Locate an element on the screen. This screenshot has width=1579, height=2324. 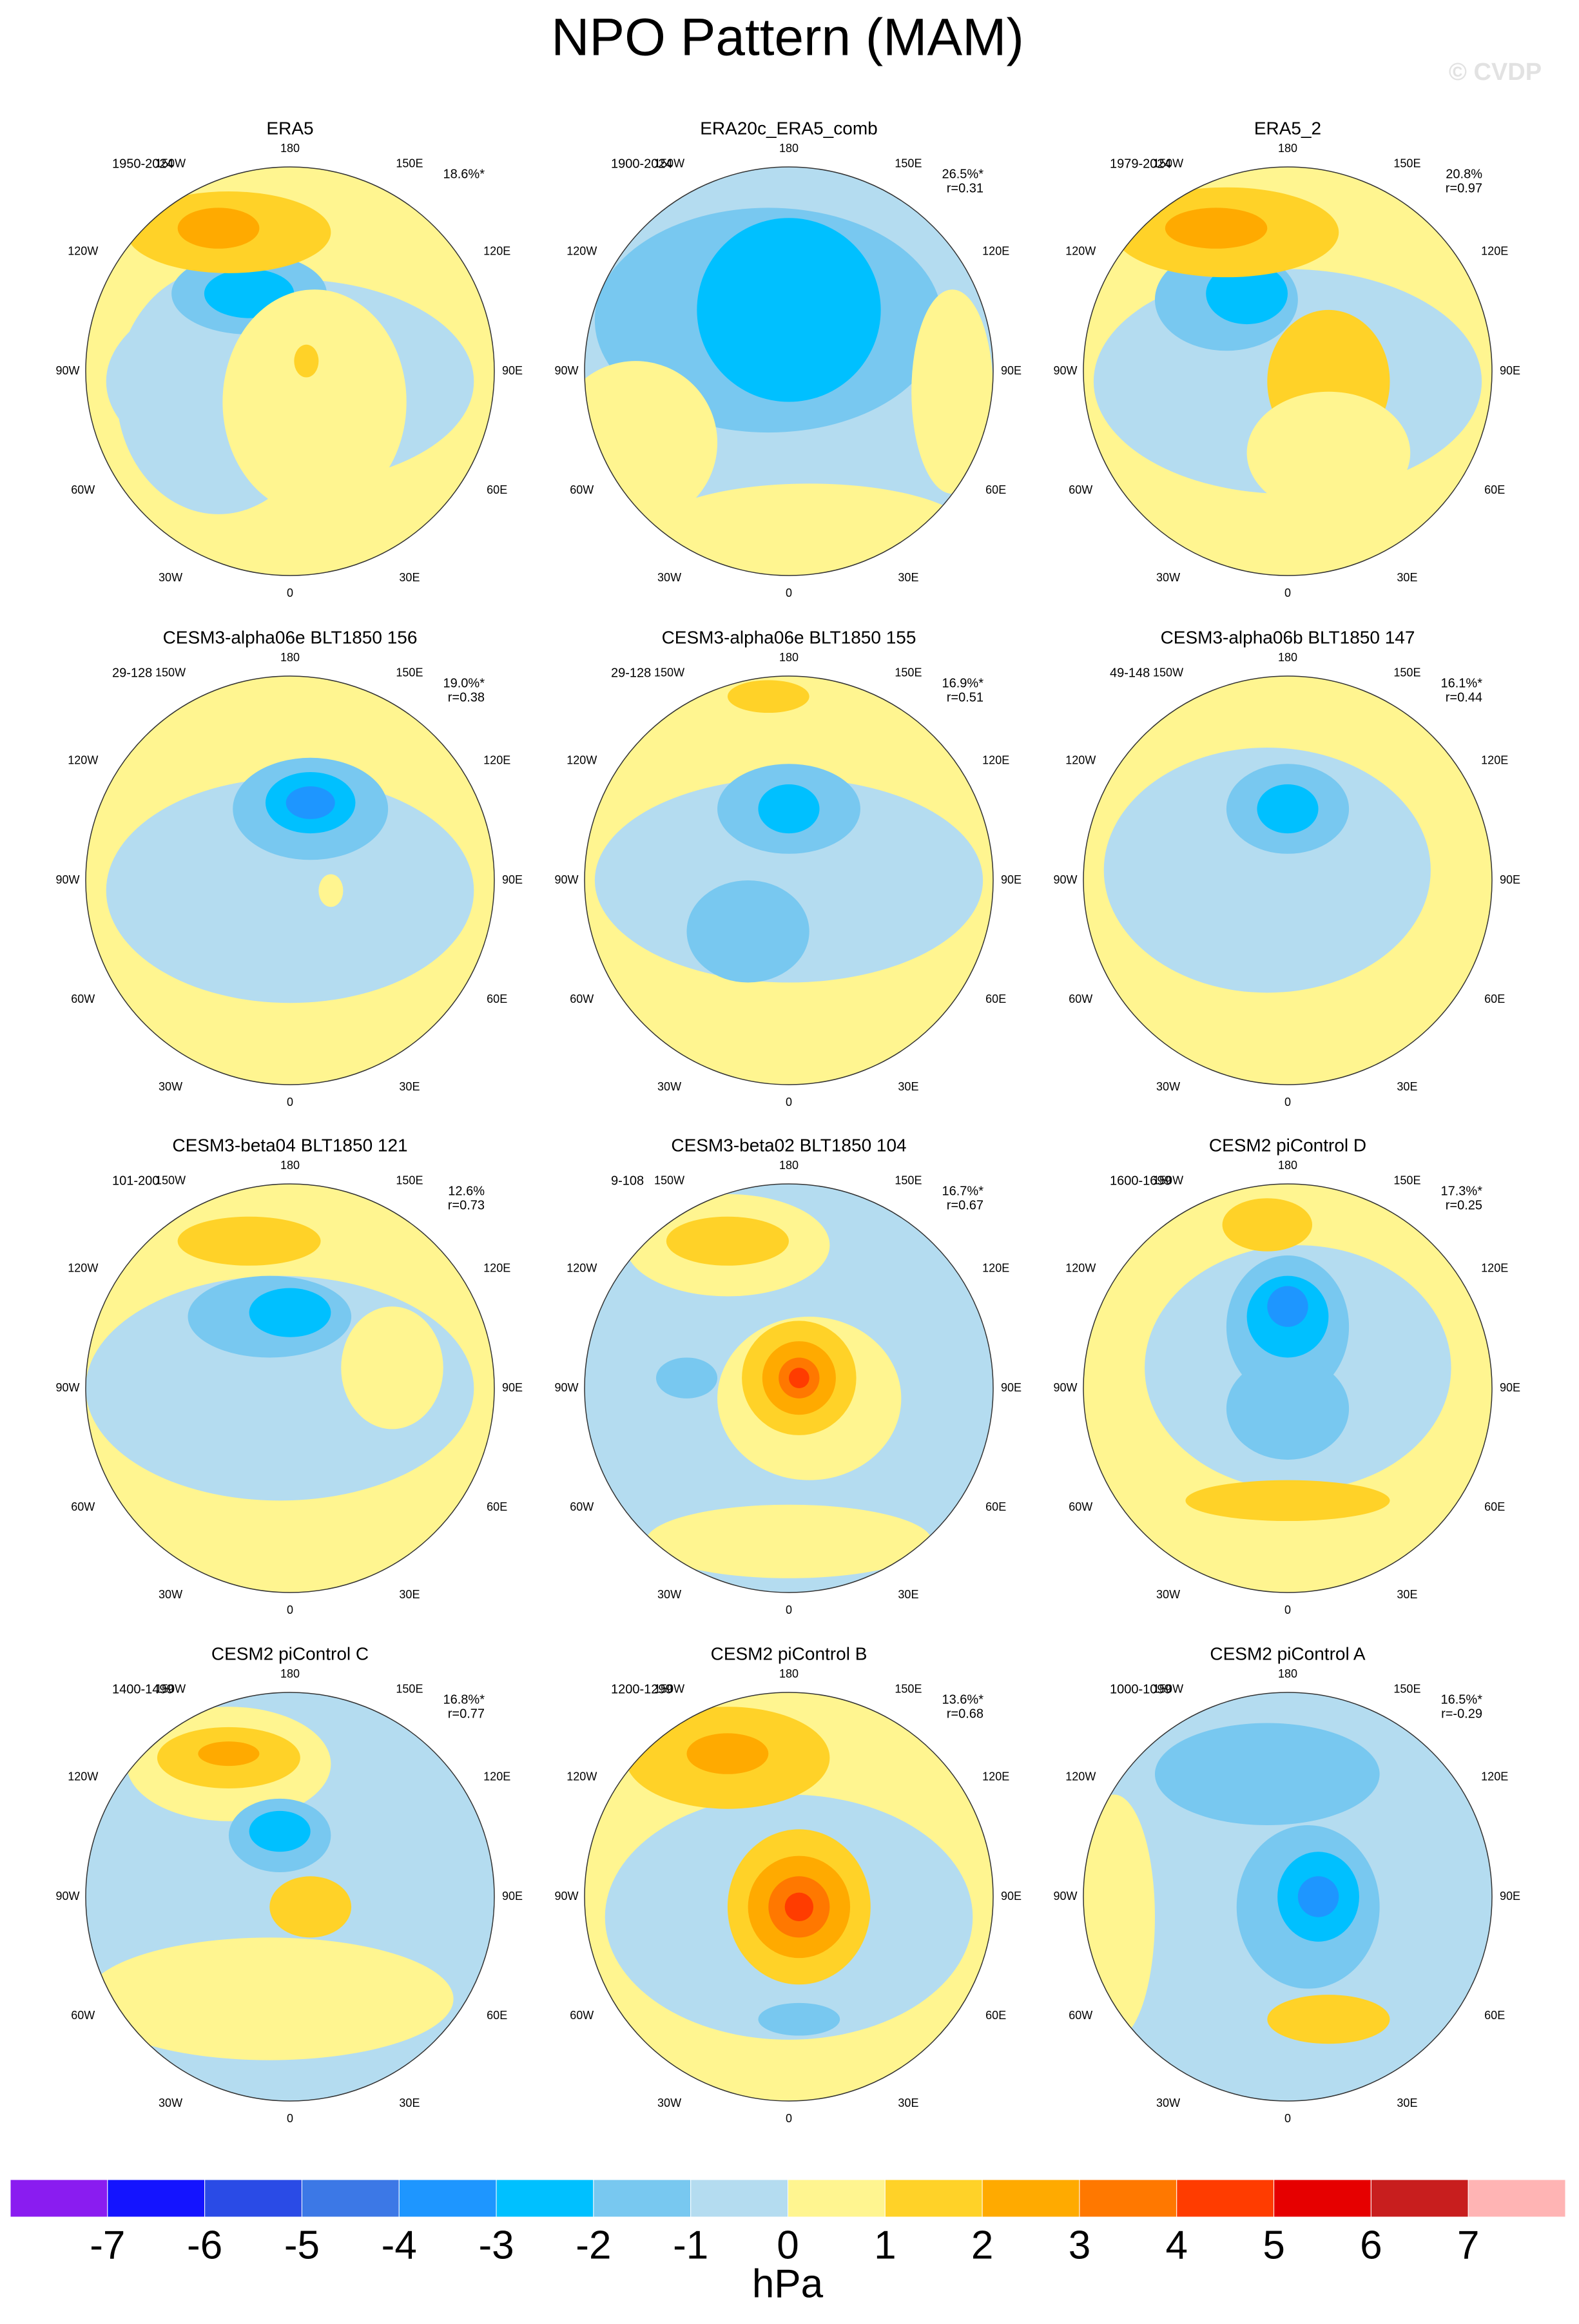
colorbar-label: -7 is located at coordinates (107, 2245).